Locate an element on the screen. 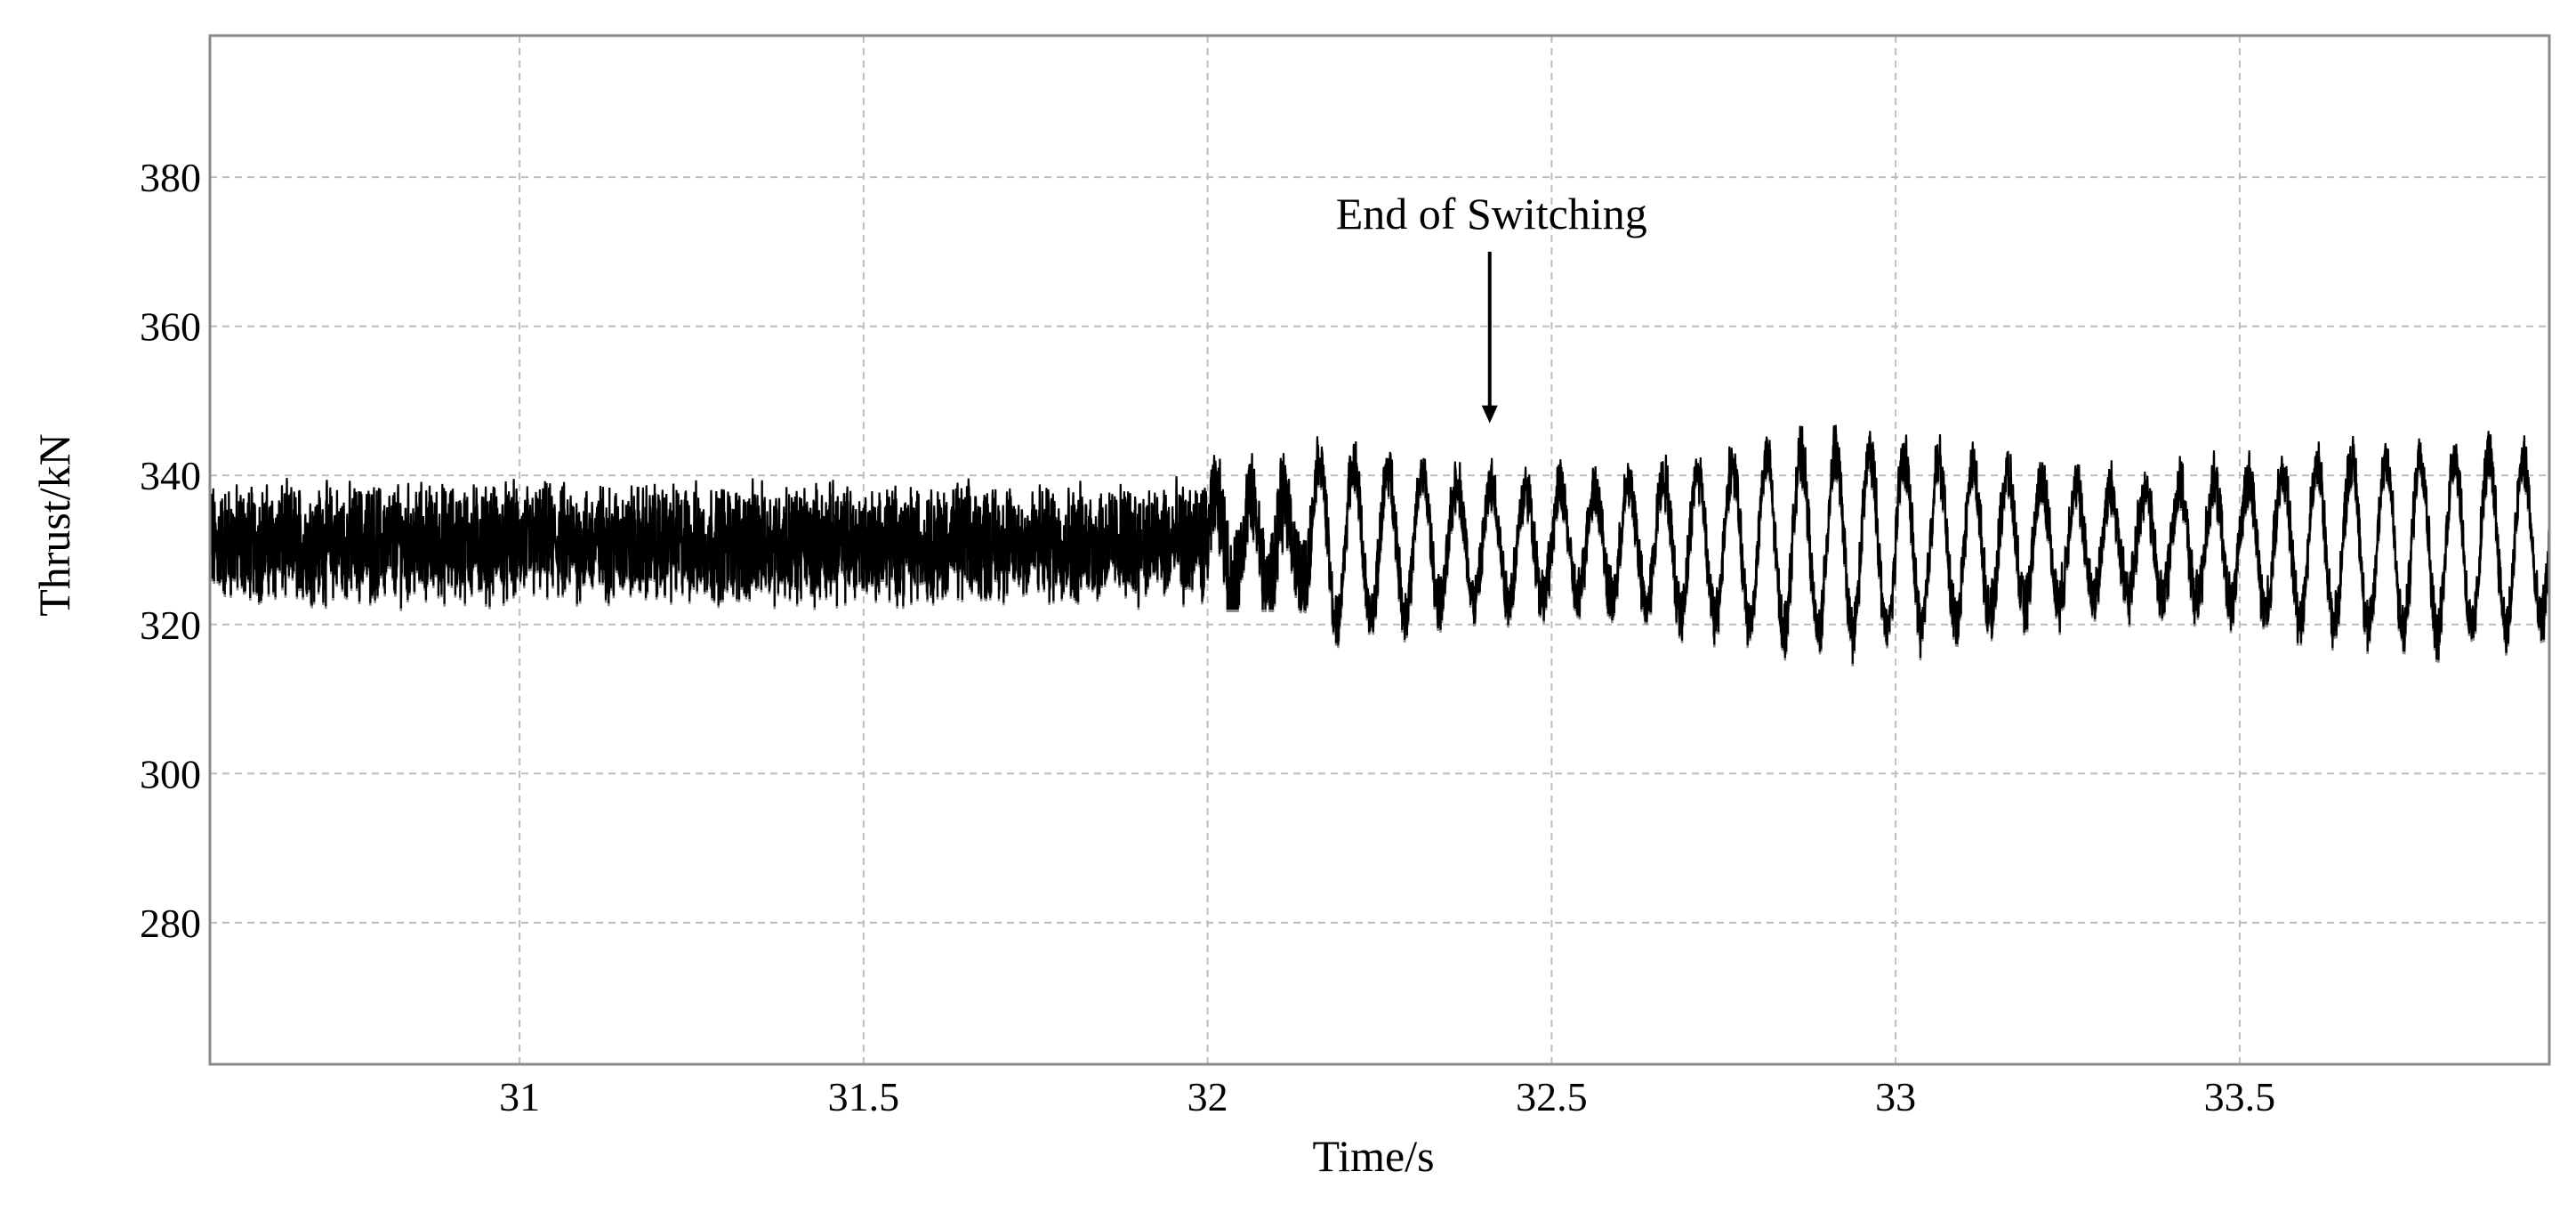  y-tick-label: 320 is located at coordinates (170, 625).